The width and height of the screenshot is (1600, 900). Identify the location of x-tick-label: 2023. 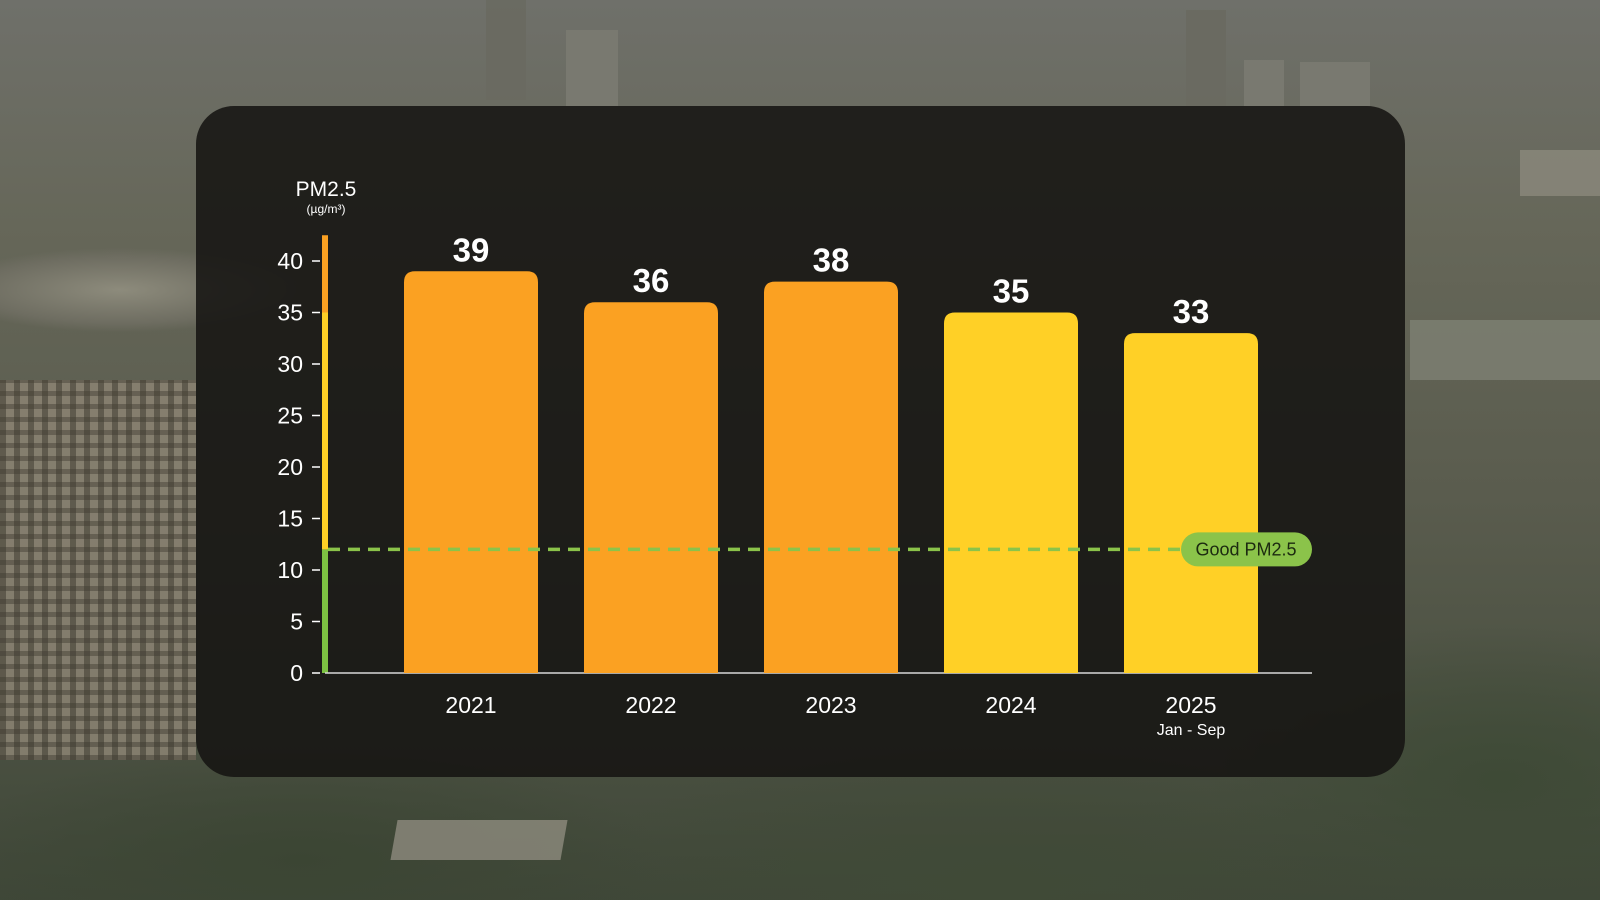
(830, 705).